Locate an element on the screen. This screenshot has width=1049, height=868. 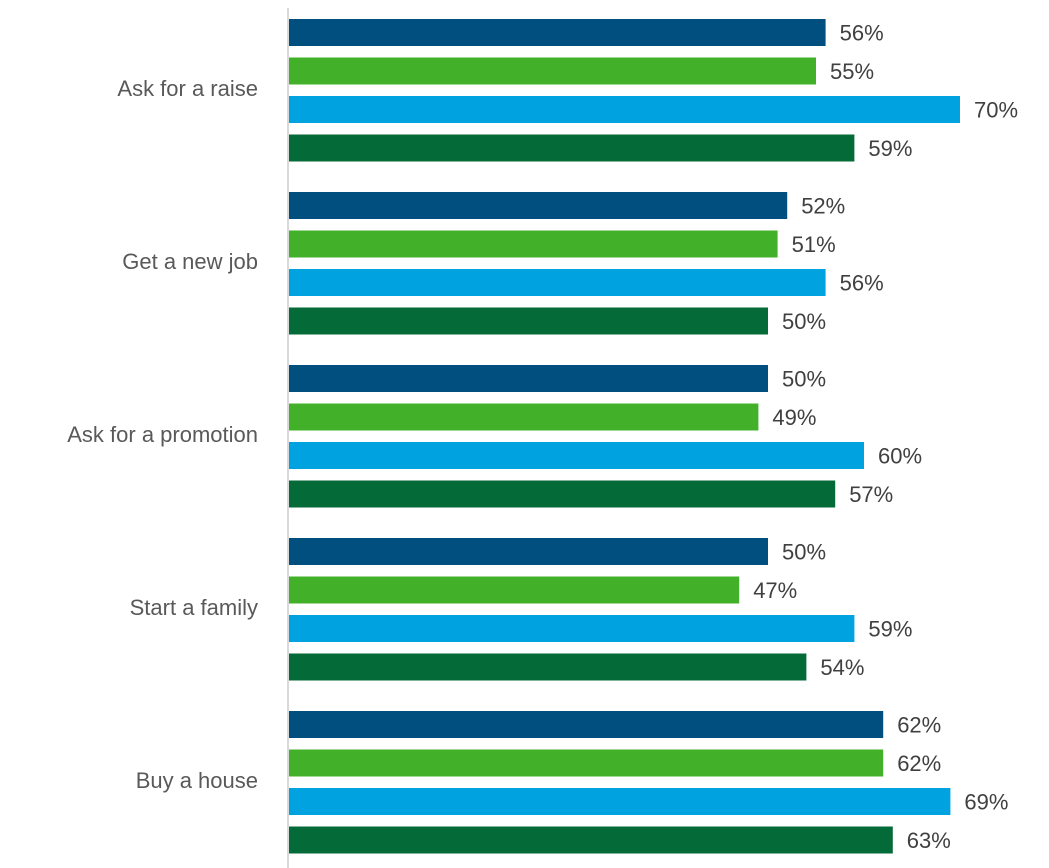
category-label: Get a new job is located at coordinates (190, 261).